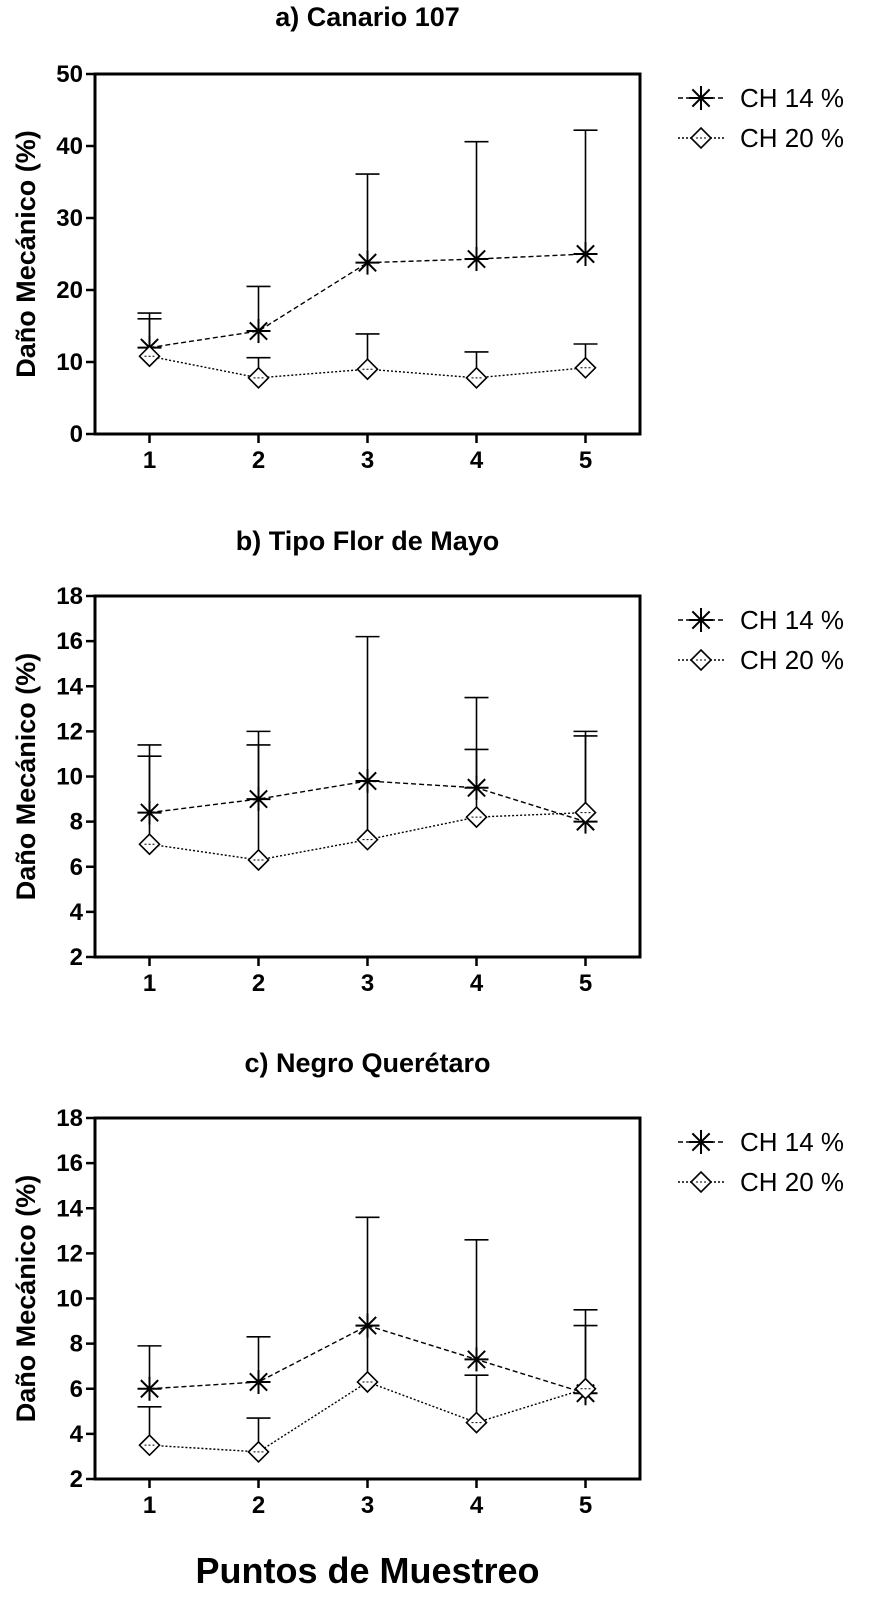  I want to click on y-tick-label: 20, so click(69, 290).